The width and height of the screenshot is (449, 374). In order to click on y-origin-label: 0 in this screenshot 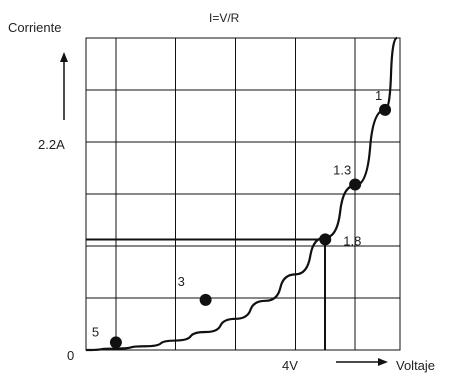, I will do `click(70, 355)`.